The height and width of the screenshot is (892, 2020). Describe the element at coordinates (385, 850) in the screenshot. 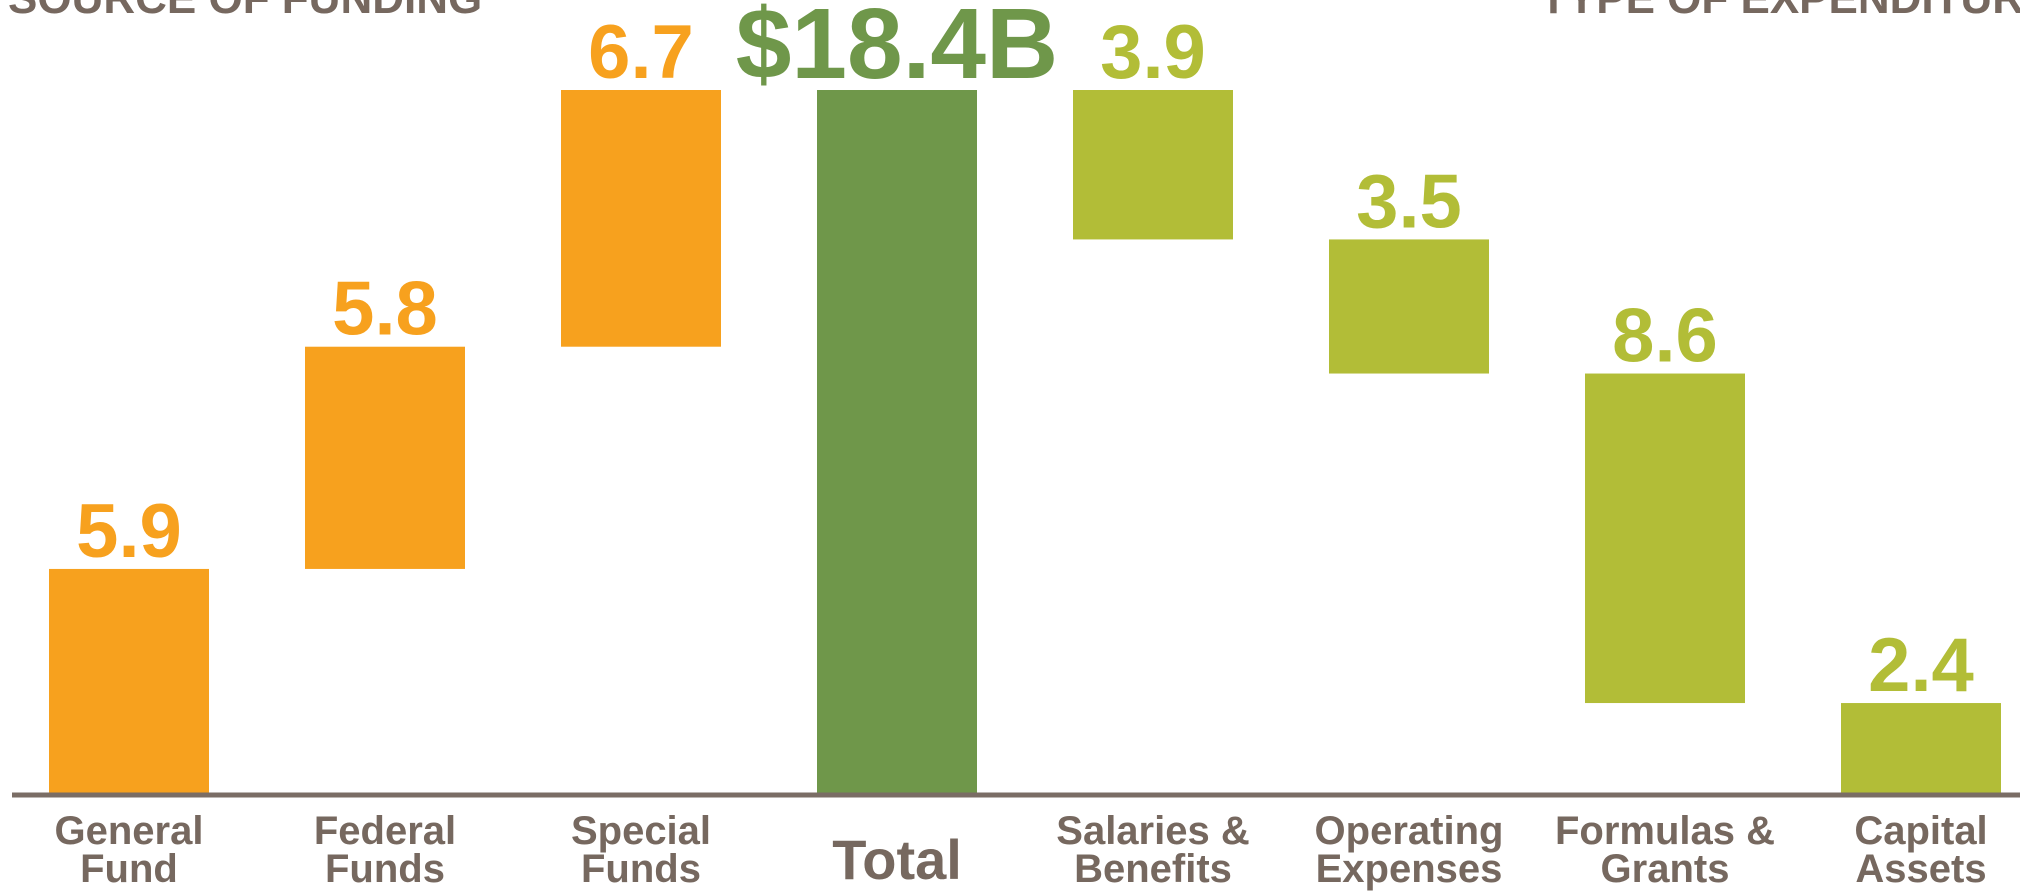

I see `category-label: Federal Funds` at that location.